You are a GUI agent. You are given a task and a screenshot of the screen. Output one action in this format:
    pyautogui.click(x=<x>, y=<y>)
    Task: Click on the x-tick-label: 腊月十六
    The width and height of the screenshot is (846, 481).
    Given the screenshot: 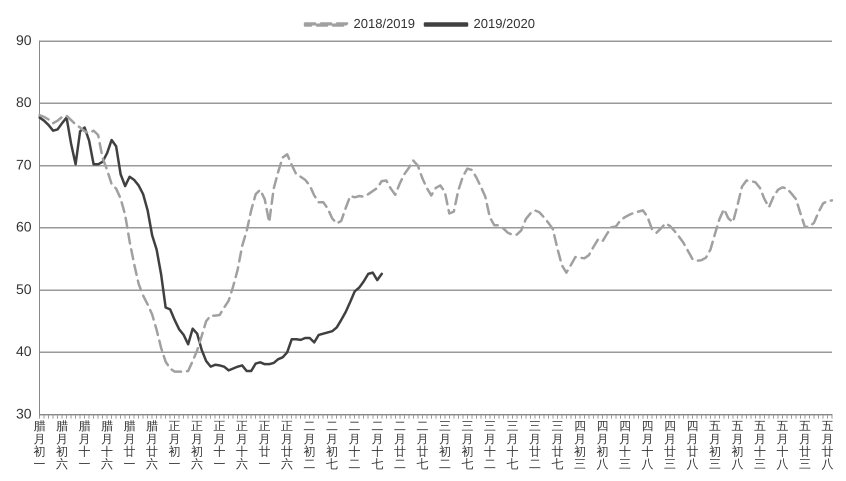 What is the action you would take?
    pyautogui.click(x=107, y=445)
    